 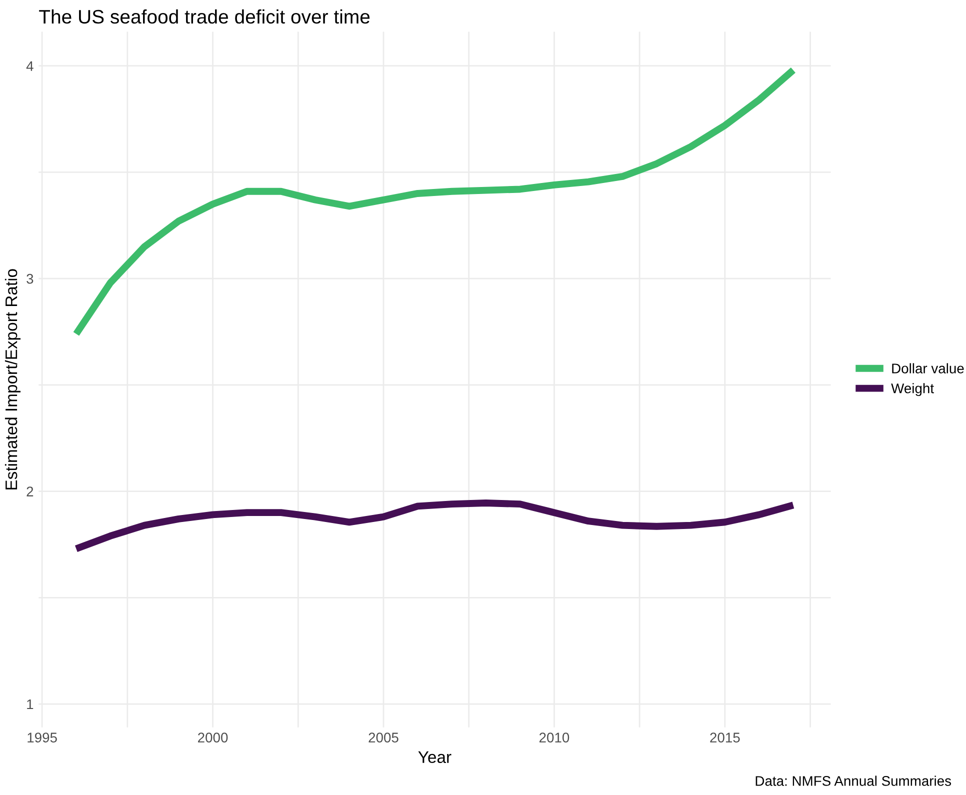 I want to click on x-tick-label: 1995, so click(x=42, y=737).